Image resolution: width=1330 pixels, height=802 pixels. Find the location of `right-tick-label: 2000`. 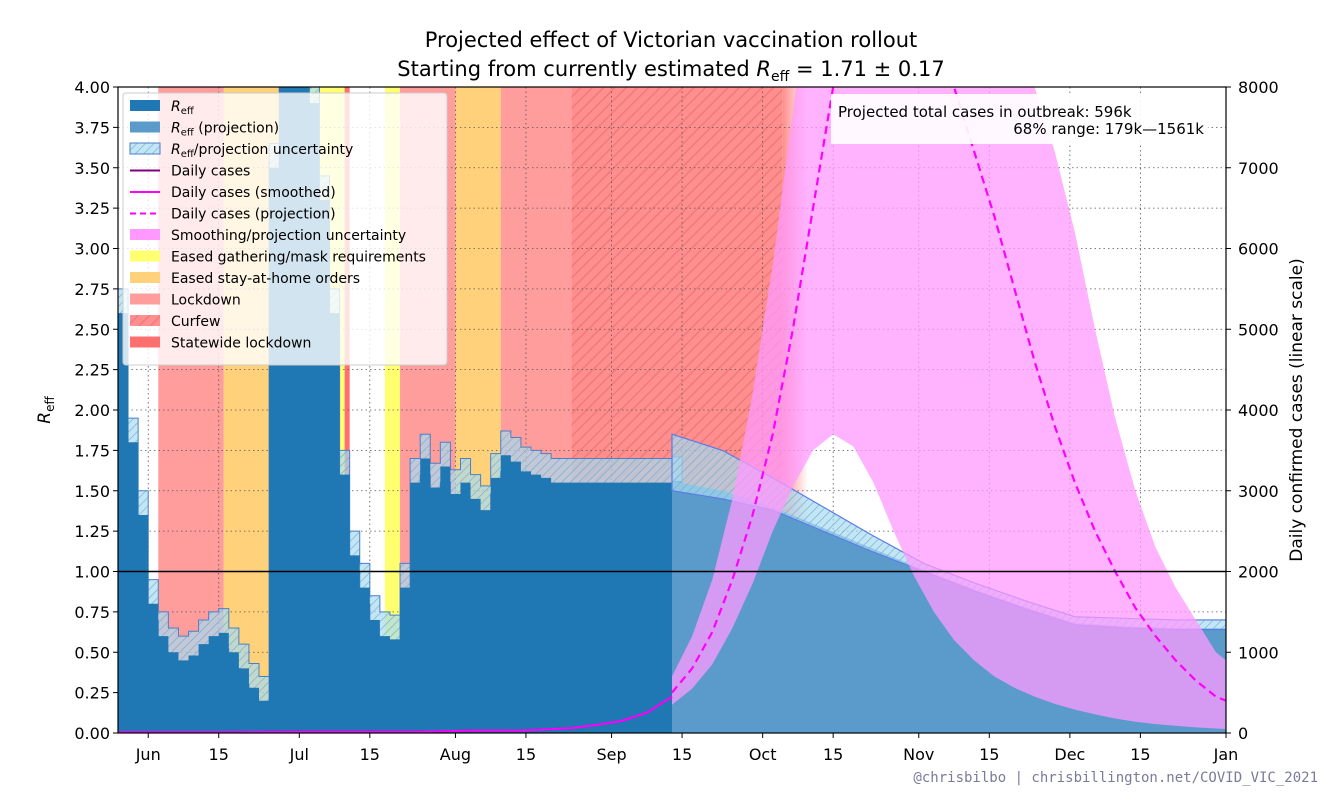

right-tick-label: 2000 is located at coordinates (1258, 572).